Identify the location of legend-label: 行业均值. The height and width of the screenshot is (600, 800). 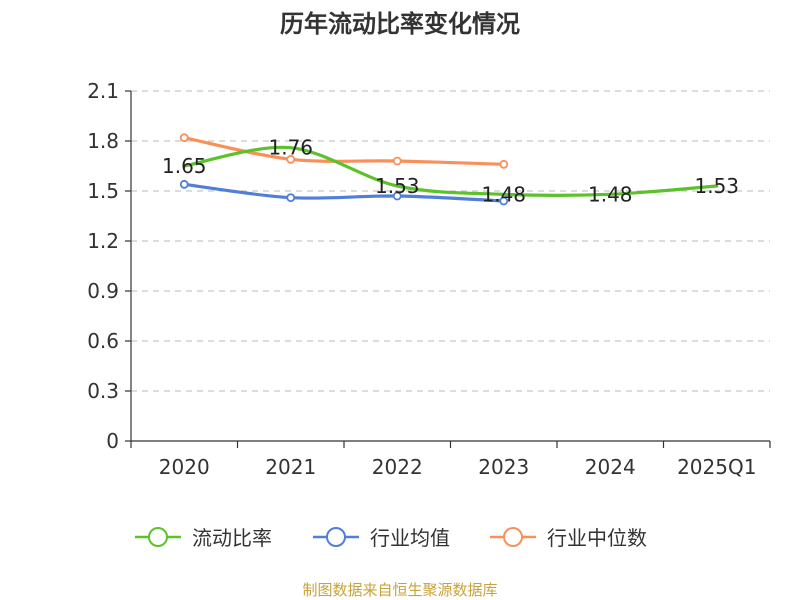
(410, 538).